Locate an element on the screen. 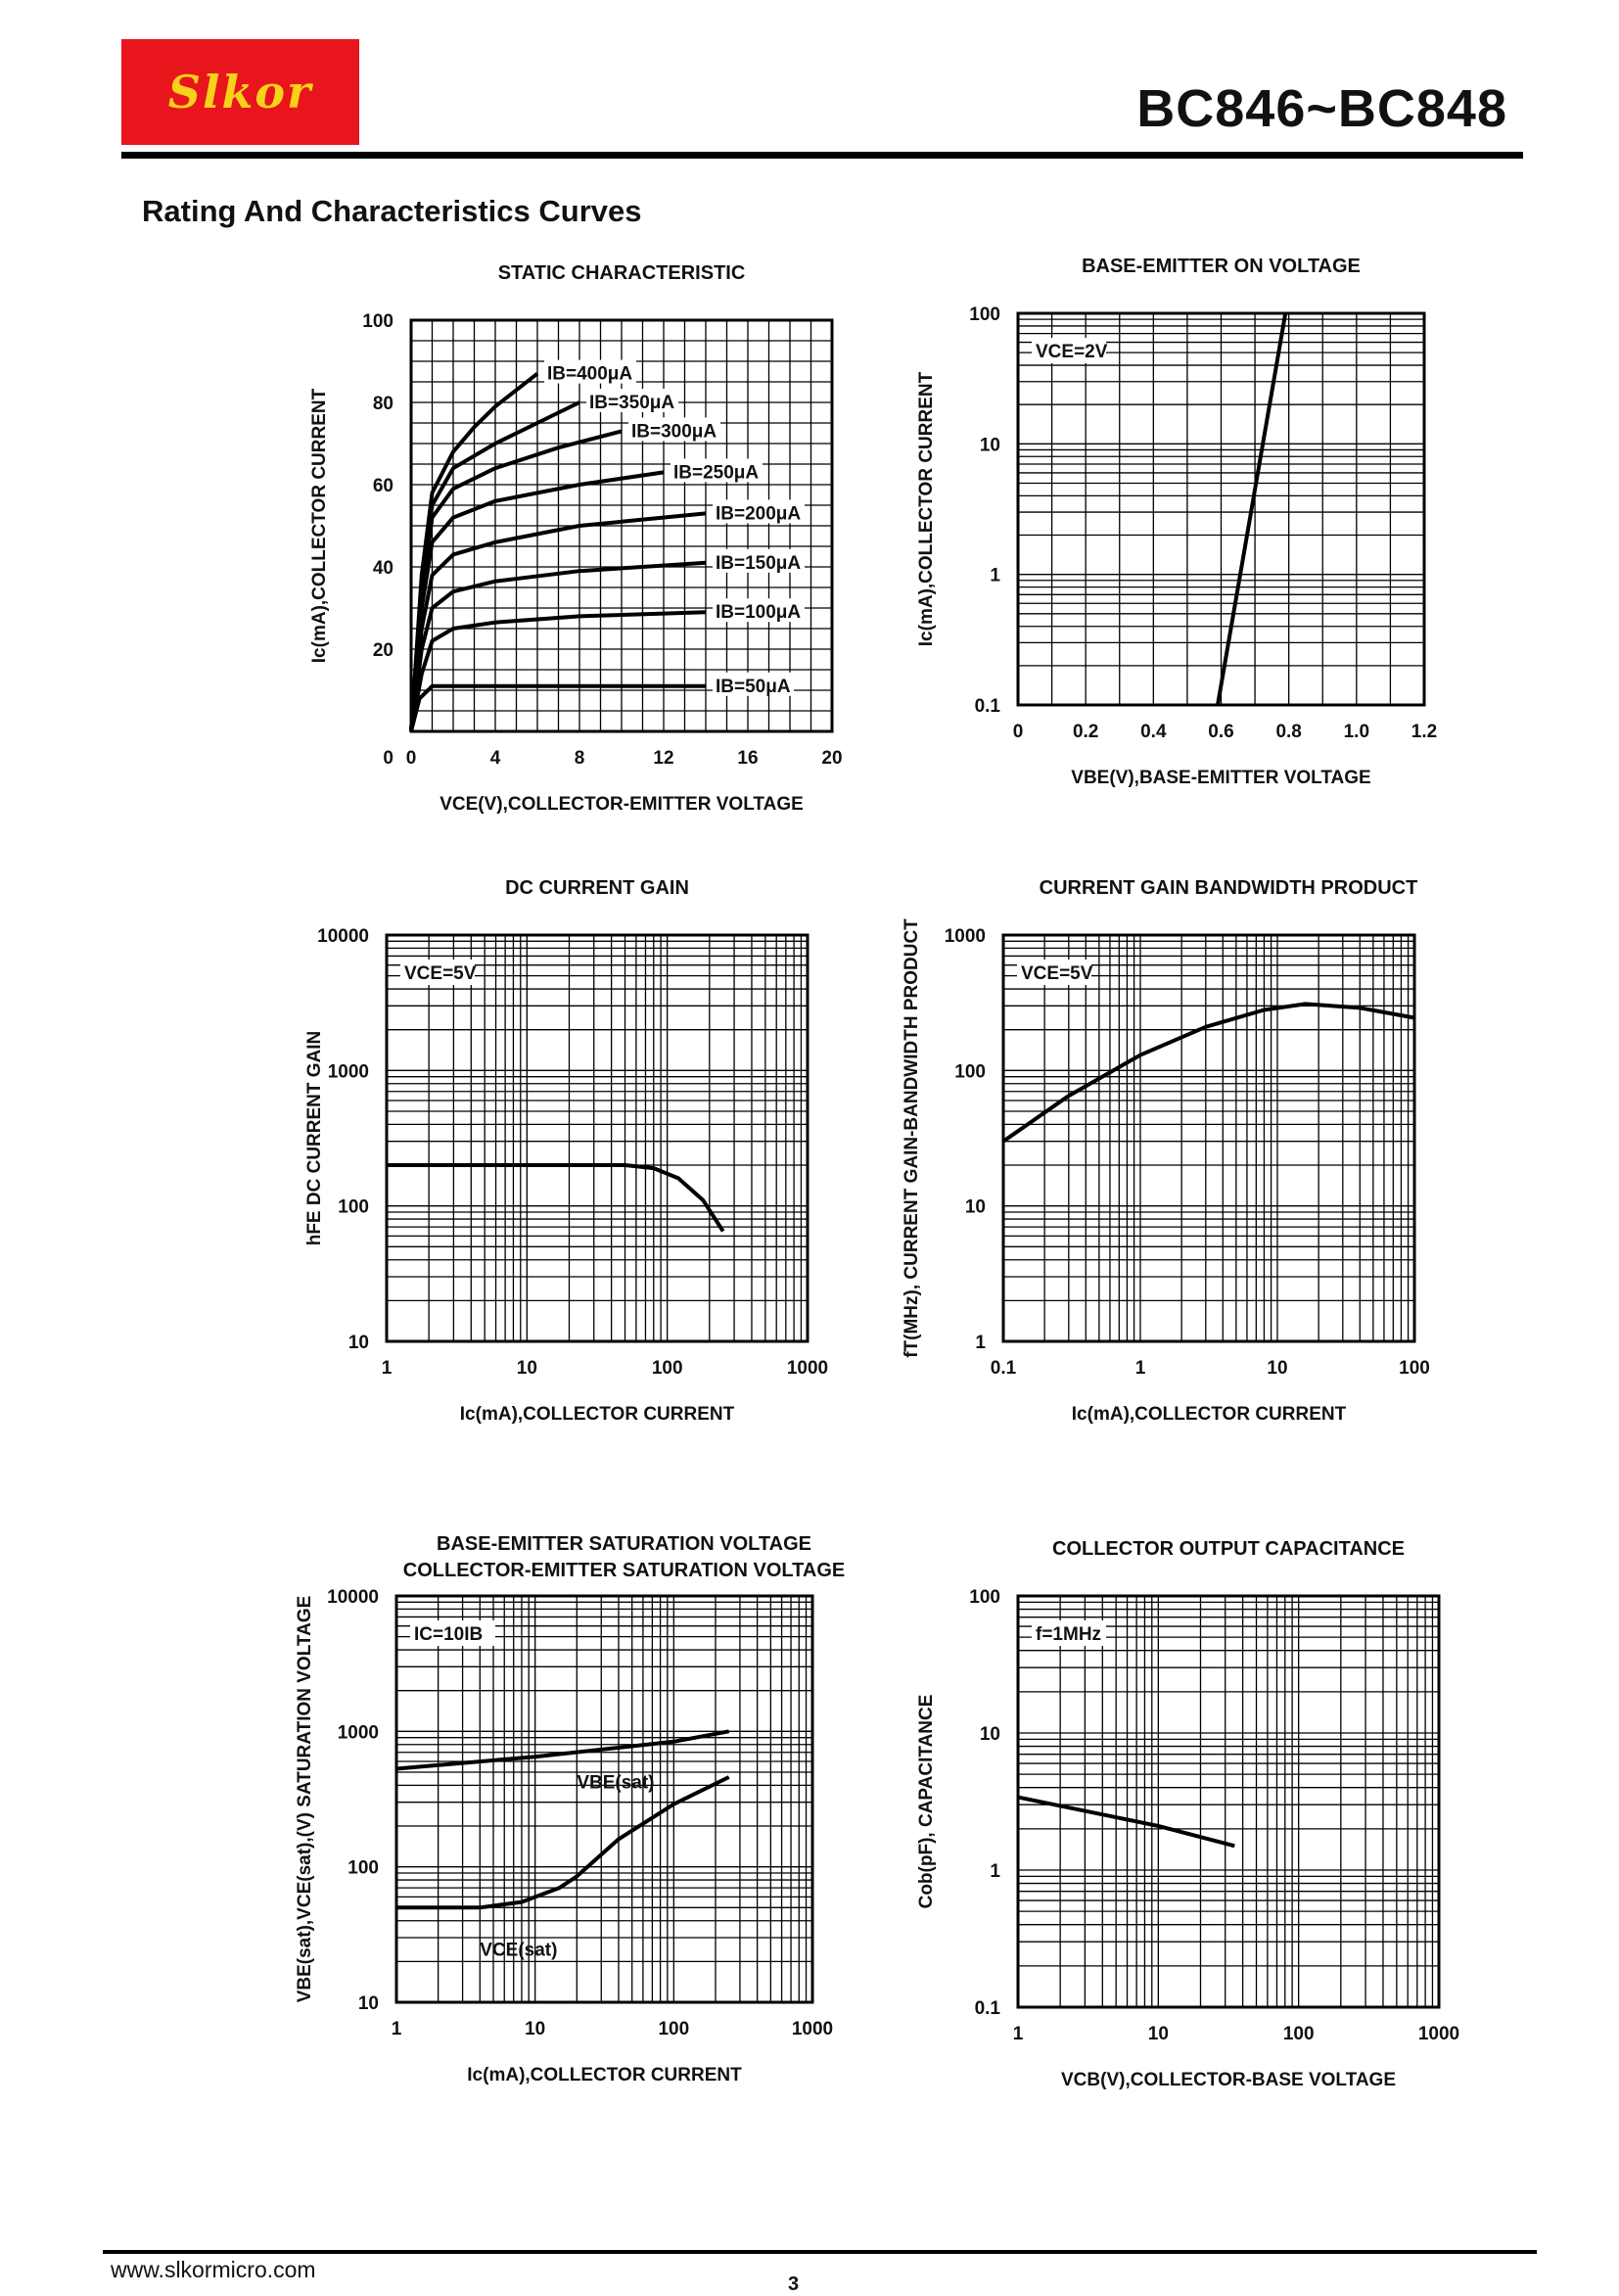  x-axis-label: VBE(V),BASE-EMITTER VOLTAGE is located at coordinates (1220, 778).